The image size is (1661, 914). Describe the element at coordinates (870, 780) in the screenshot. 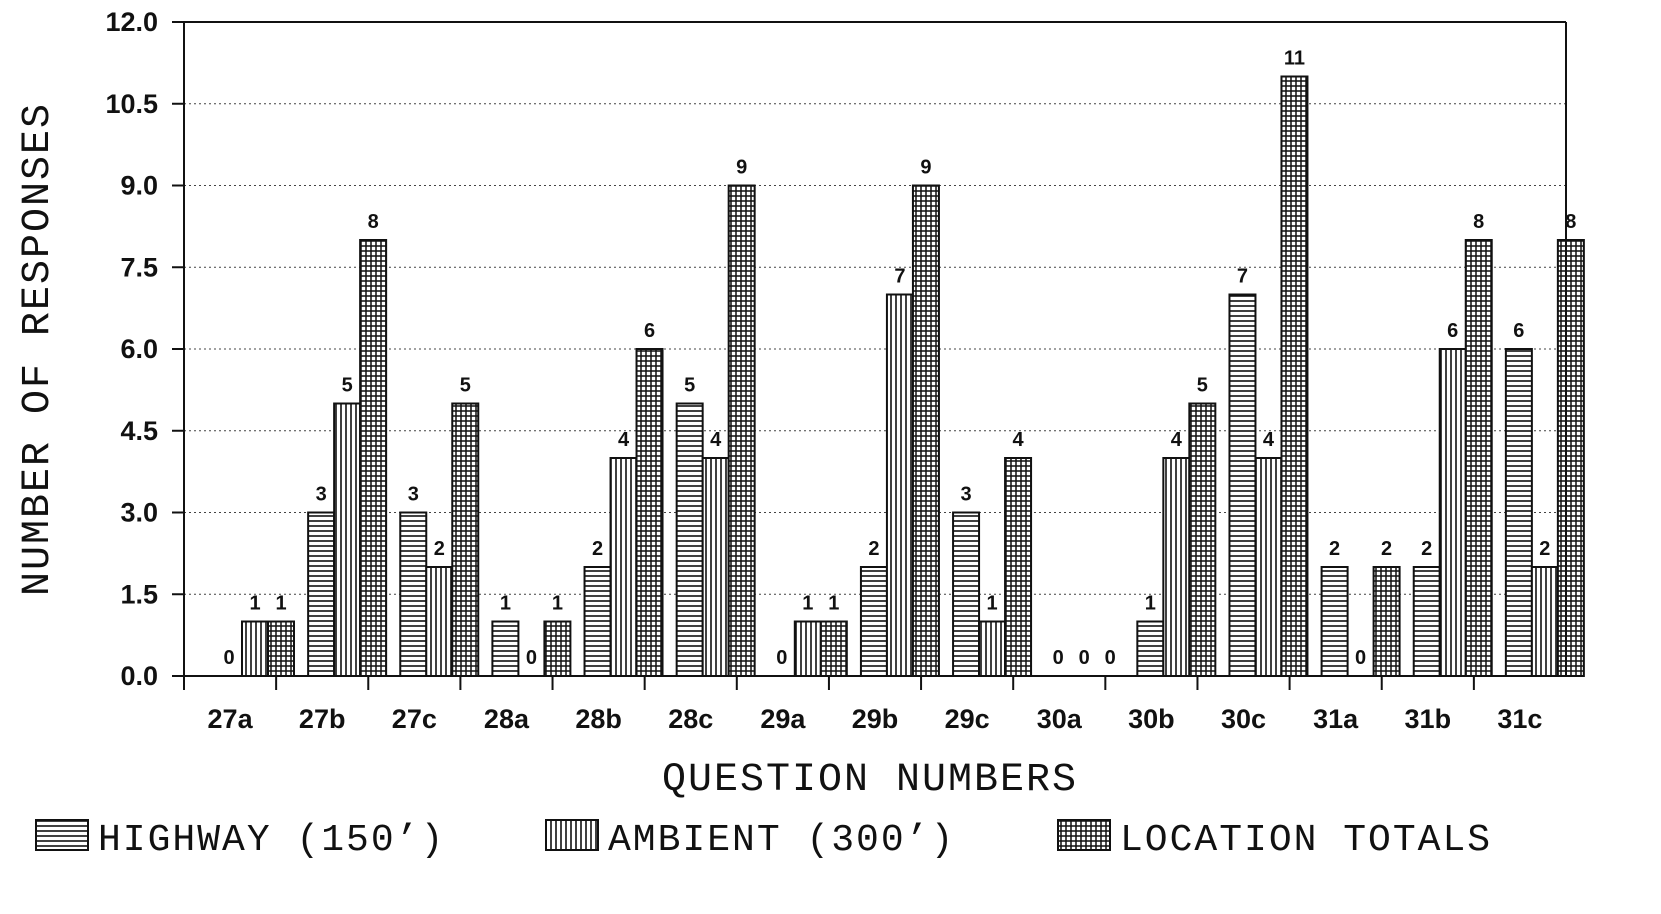

I see `x-axis-title: QUESTION NUMBERS` at that location.